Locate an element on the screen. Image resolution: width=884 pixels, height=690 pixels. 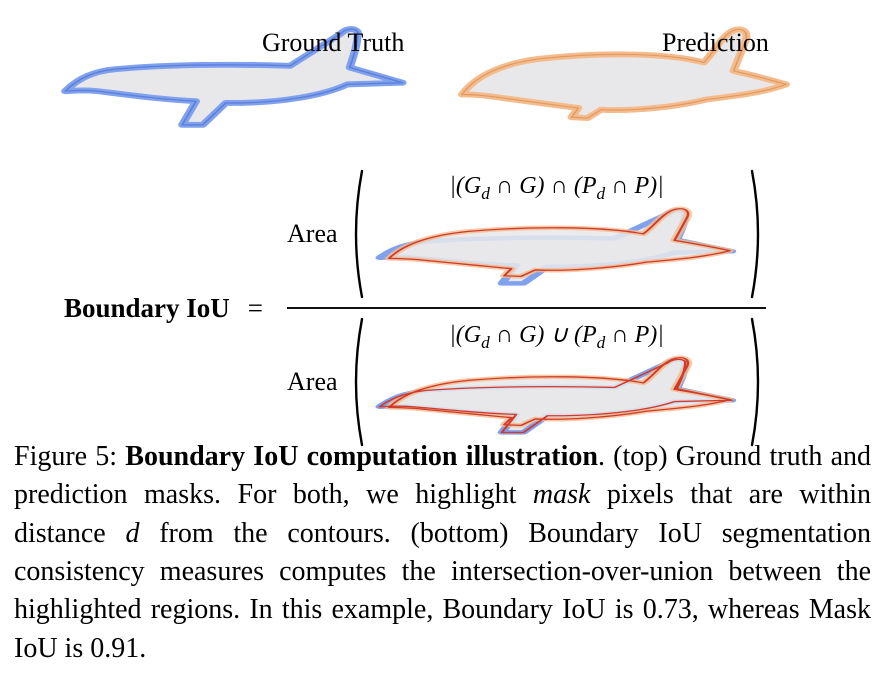
boundary-union-image is located at coordinates (557, 399).